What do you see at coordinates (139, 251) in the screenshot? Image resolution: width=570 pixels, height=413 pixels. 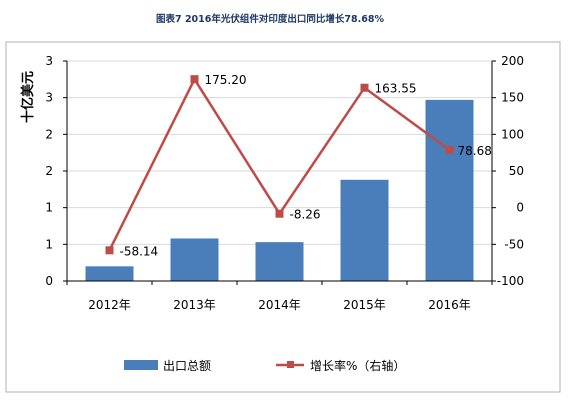 I see `growth-data-label: -58.14` at bounding box center [139, 251].